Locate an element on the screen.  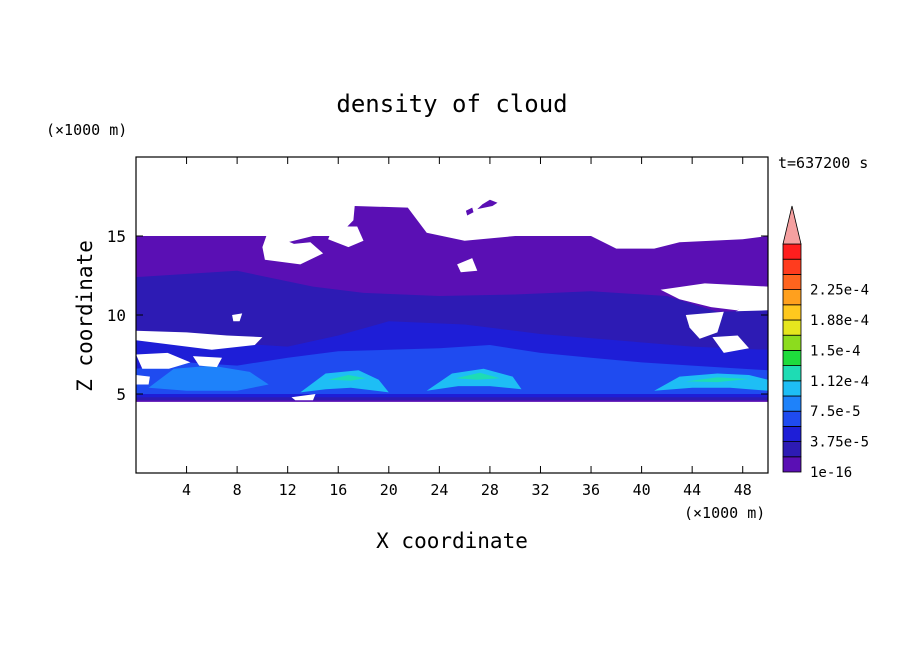
region-cell-45-core is located at coordinates (717, 380).